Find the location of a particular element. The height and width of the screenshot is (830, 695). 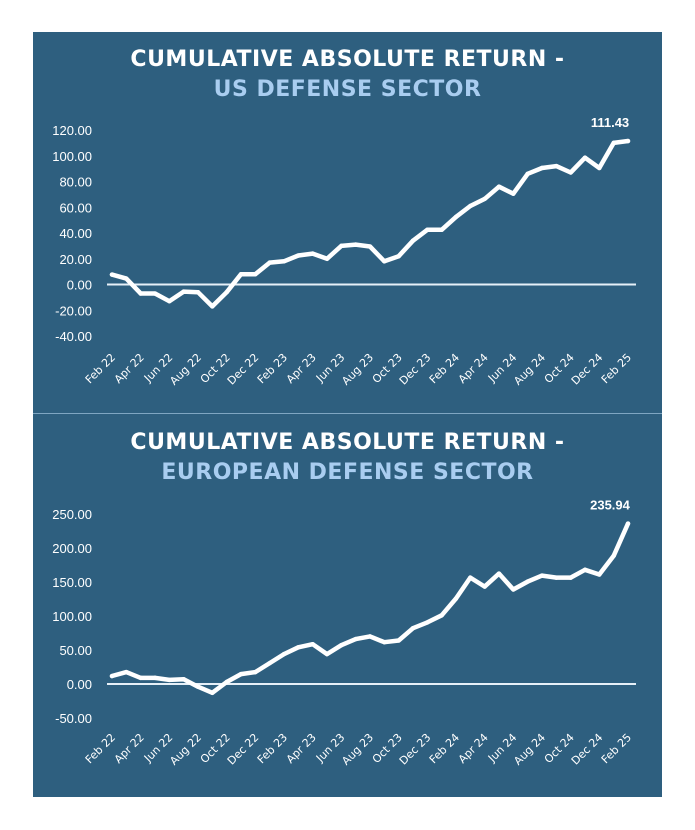

eu-title-line1: CUMULATIVE ABSOLUTE RETURN - is located at coordinates (347, 442).